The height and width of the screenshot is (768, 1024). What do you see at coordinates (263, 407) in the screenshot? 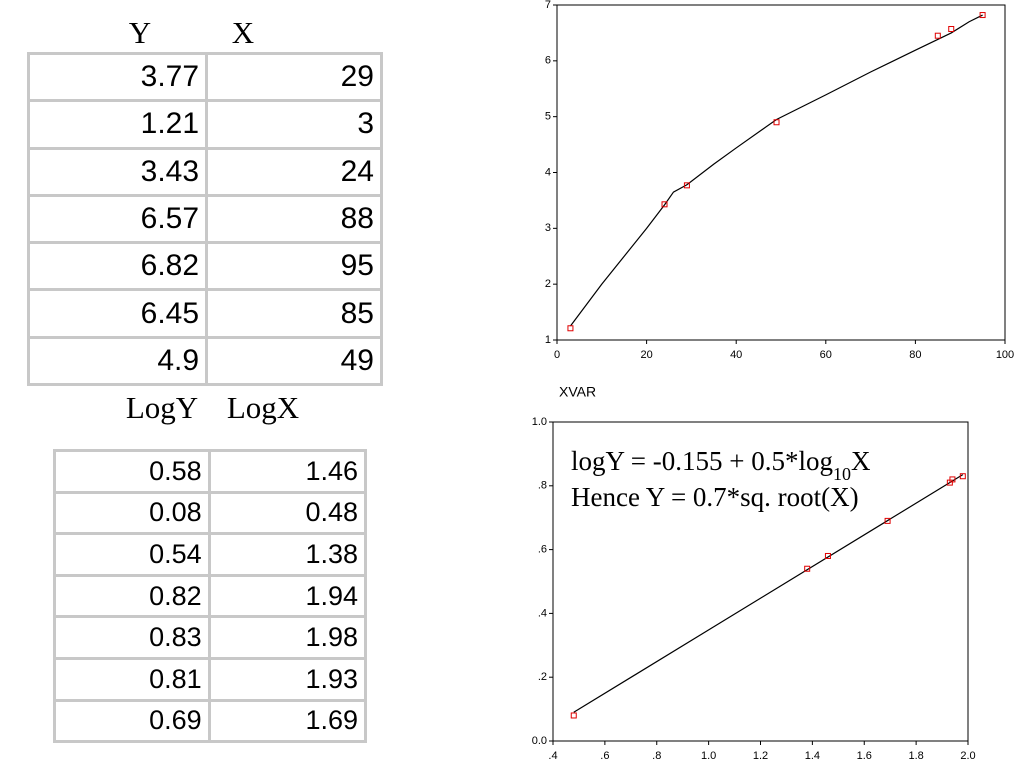
I see `column-header: LogX` at bounding box center [263, 407].